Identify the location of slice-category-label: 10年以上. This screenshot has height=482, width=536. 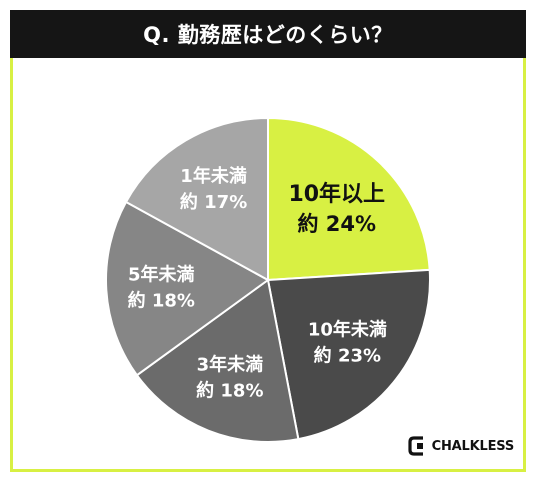
(336, 194).